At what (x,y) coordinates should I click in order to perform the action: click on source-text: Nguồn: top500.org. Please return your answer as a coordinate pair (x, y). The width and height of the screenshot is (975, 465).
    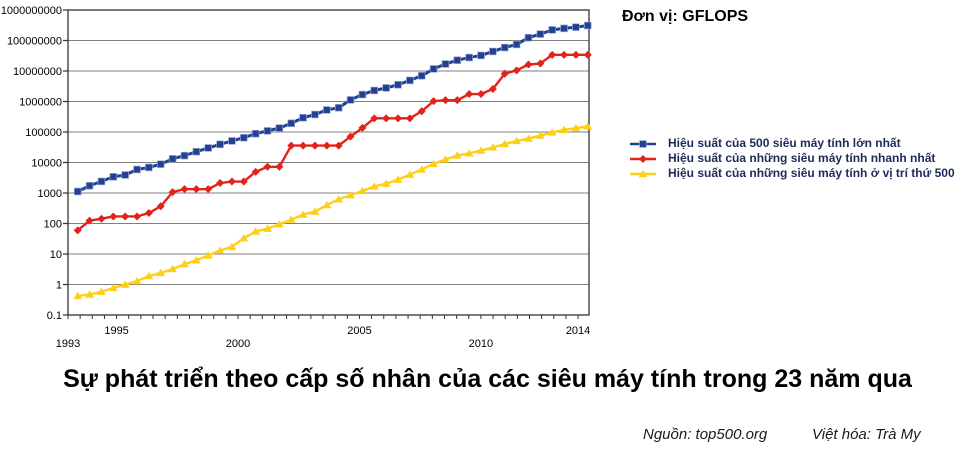
    Looking at the image, I should click on (705, 434).